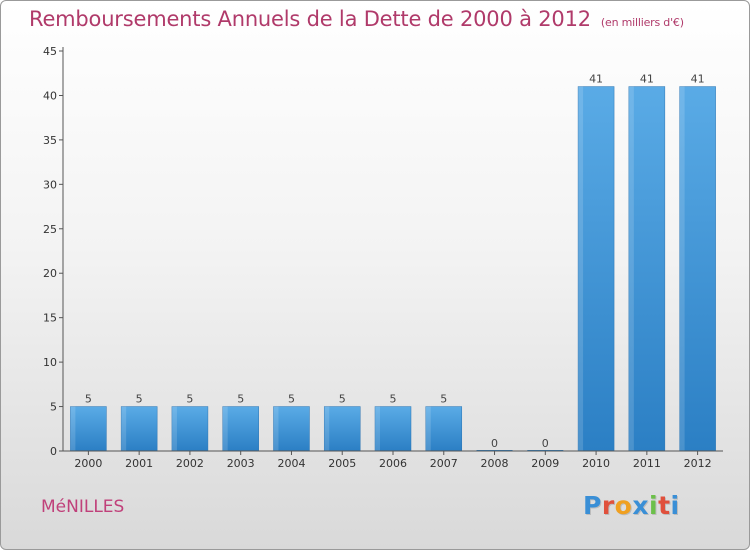  What do you see at coordinates (664, 505) in the screenshot?
I see `logo-letter: t` at bounding box center [664, 505].